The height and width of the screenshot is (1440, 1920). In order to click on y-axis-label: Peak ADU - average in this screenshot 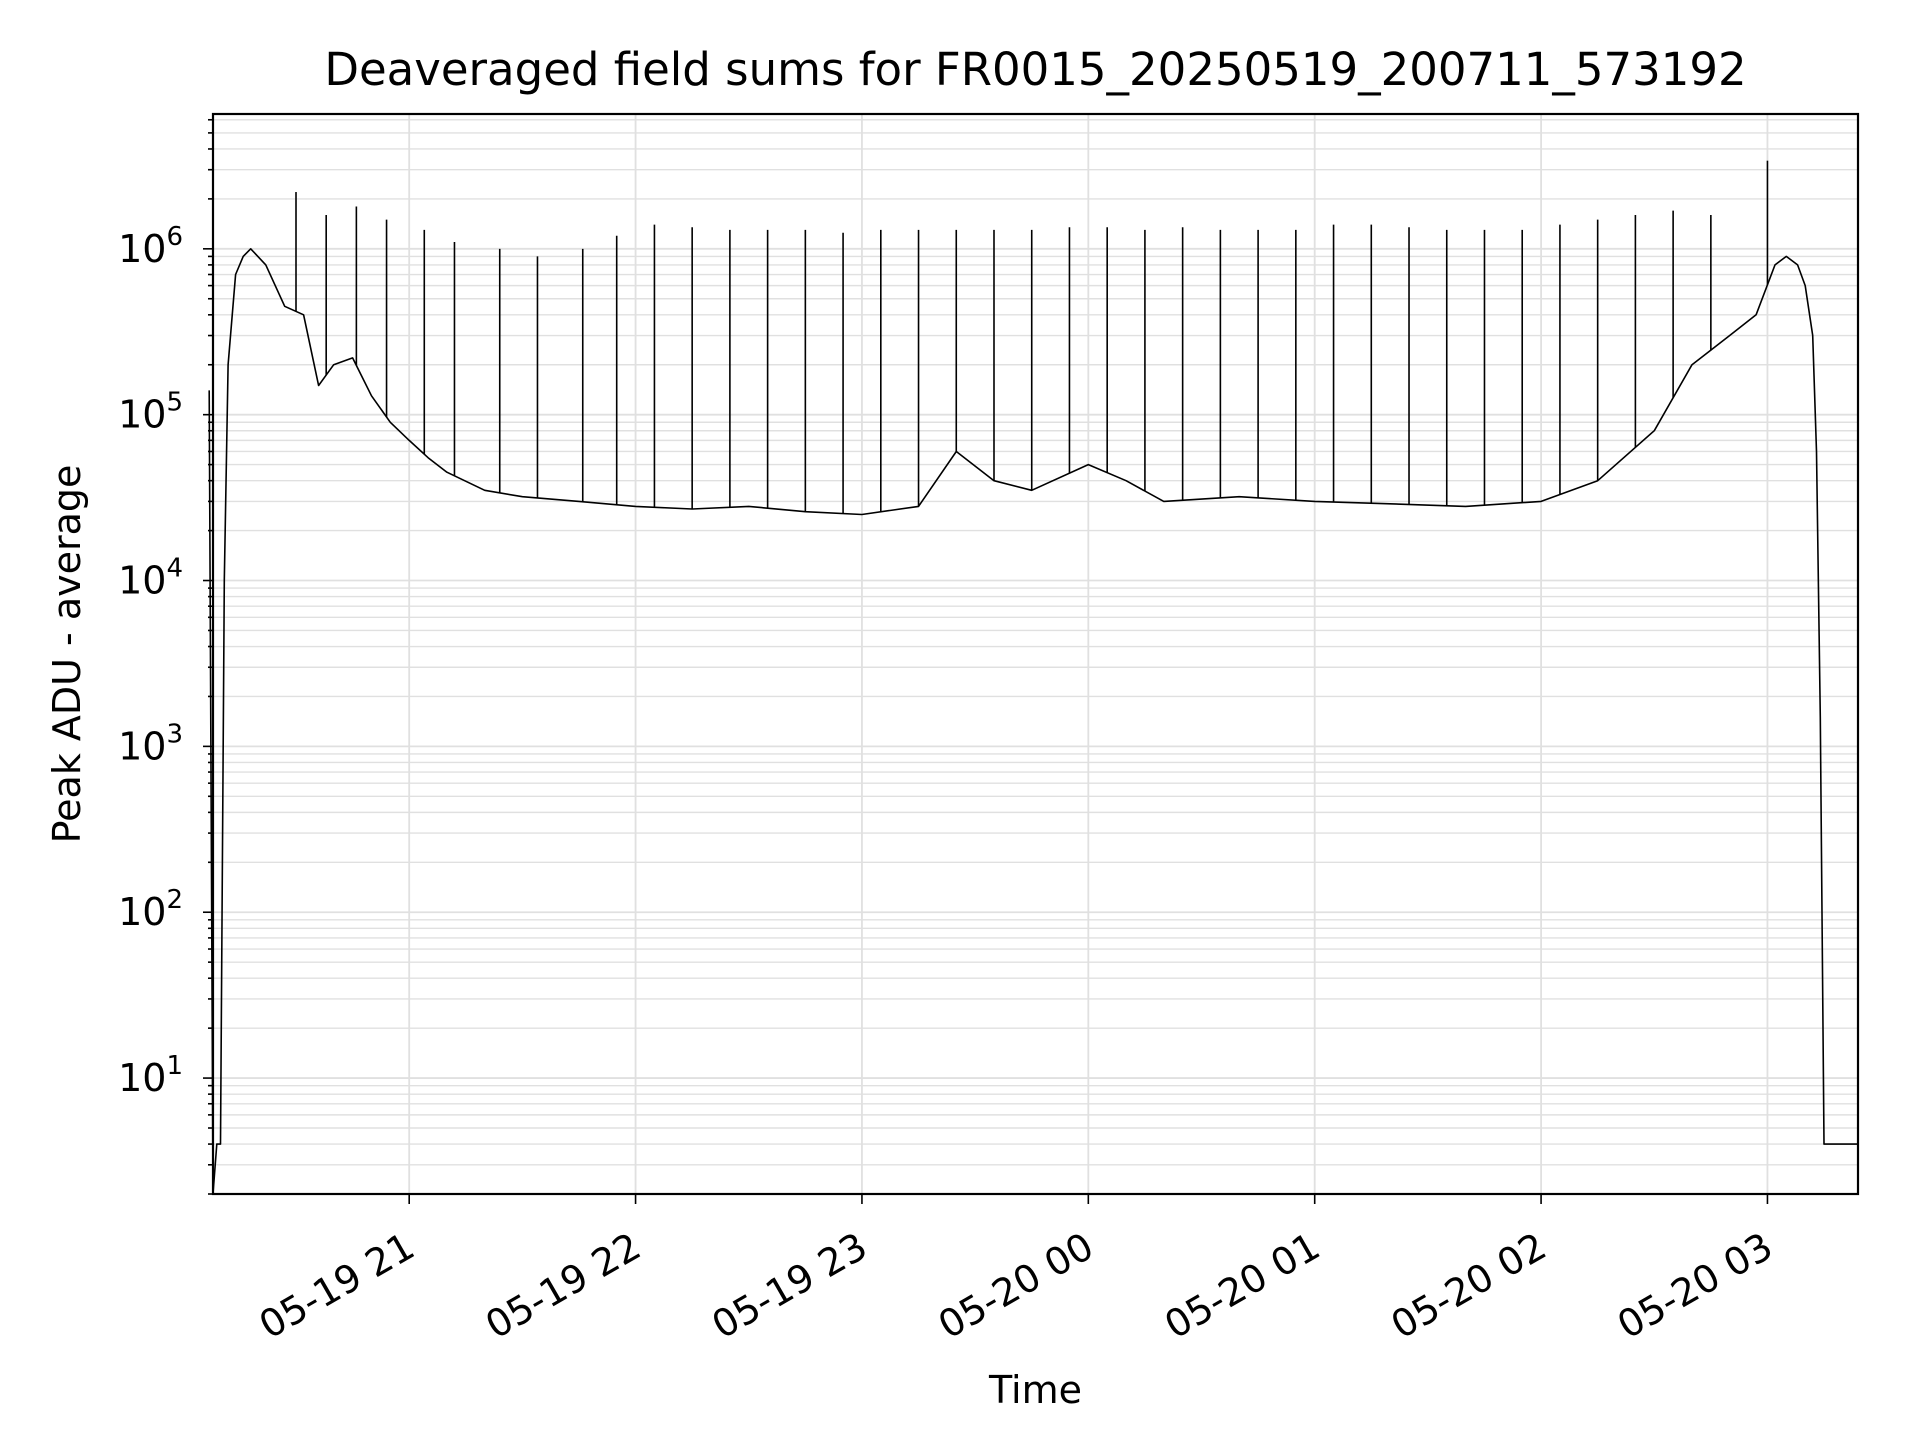, I will do `click(67, 654)`.